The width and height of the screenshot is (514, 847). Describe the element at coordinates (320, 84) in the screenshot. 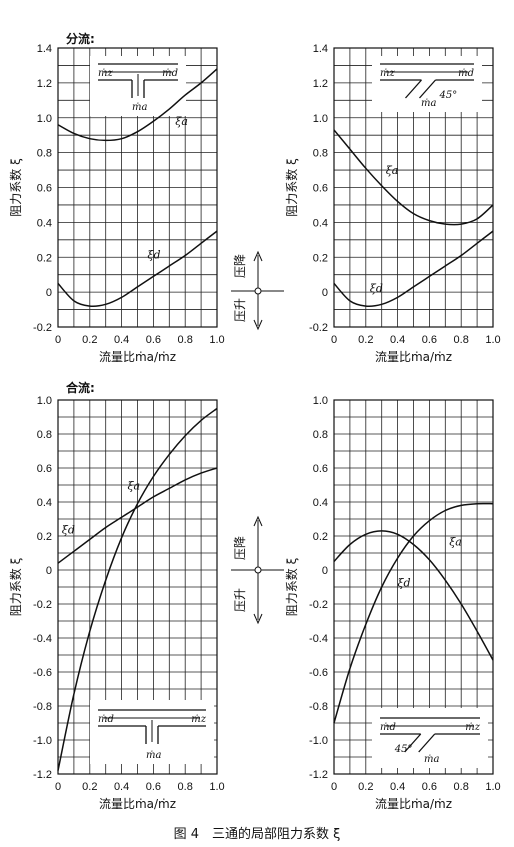

I see `y-tick-label: 1.2` at that location.